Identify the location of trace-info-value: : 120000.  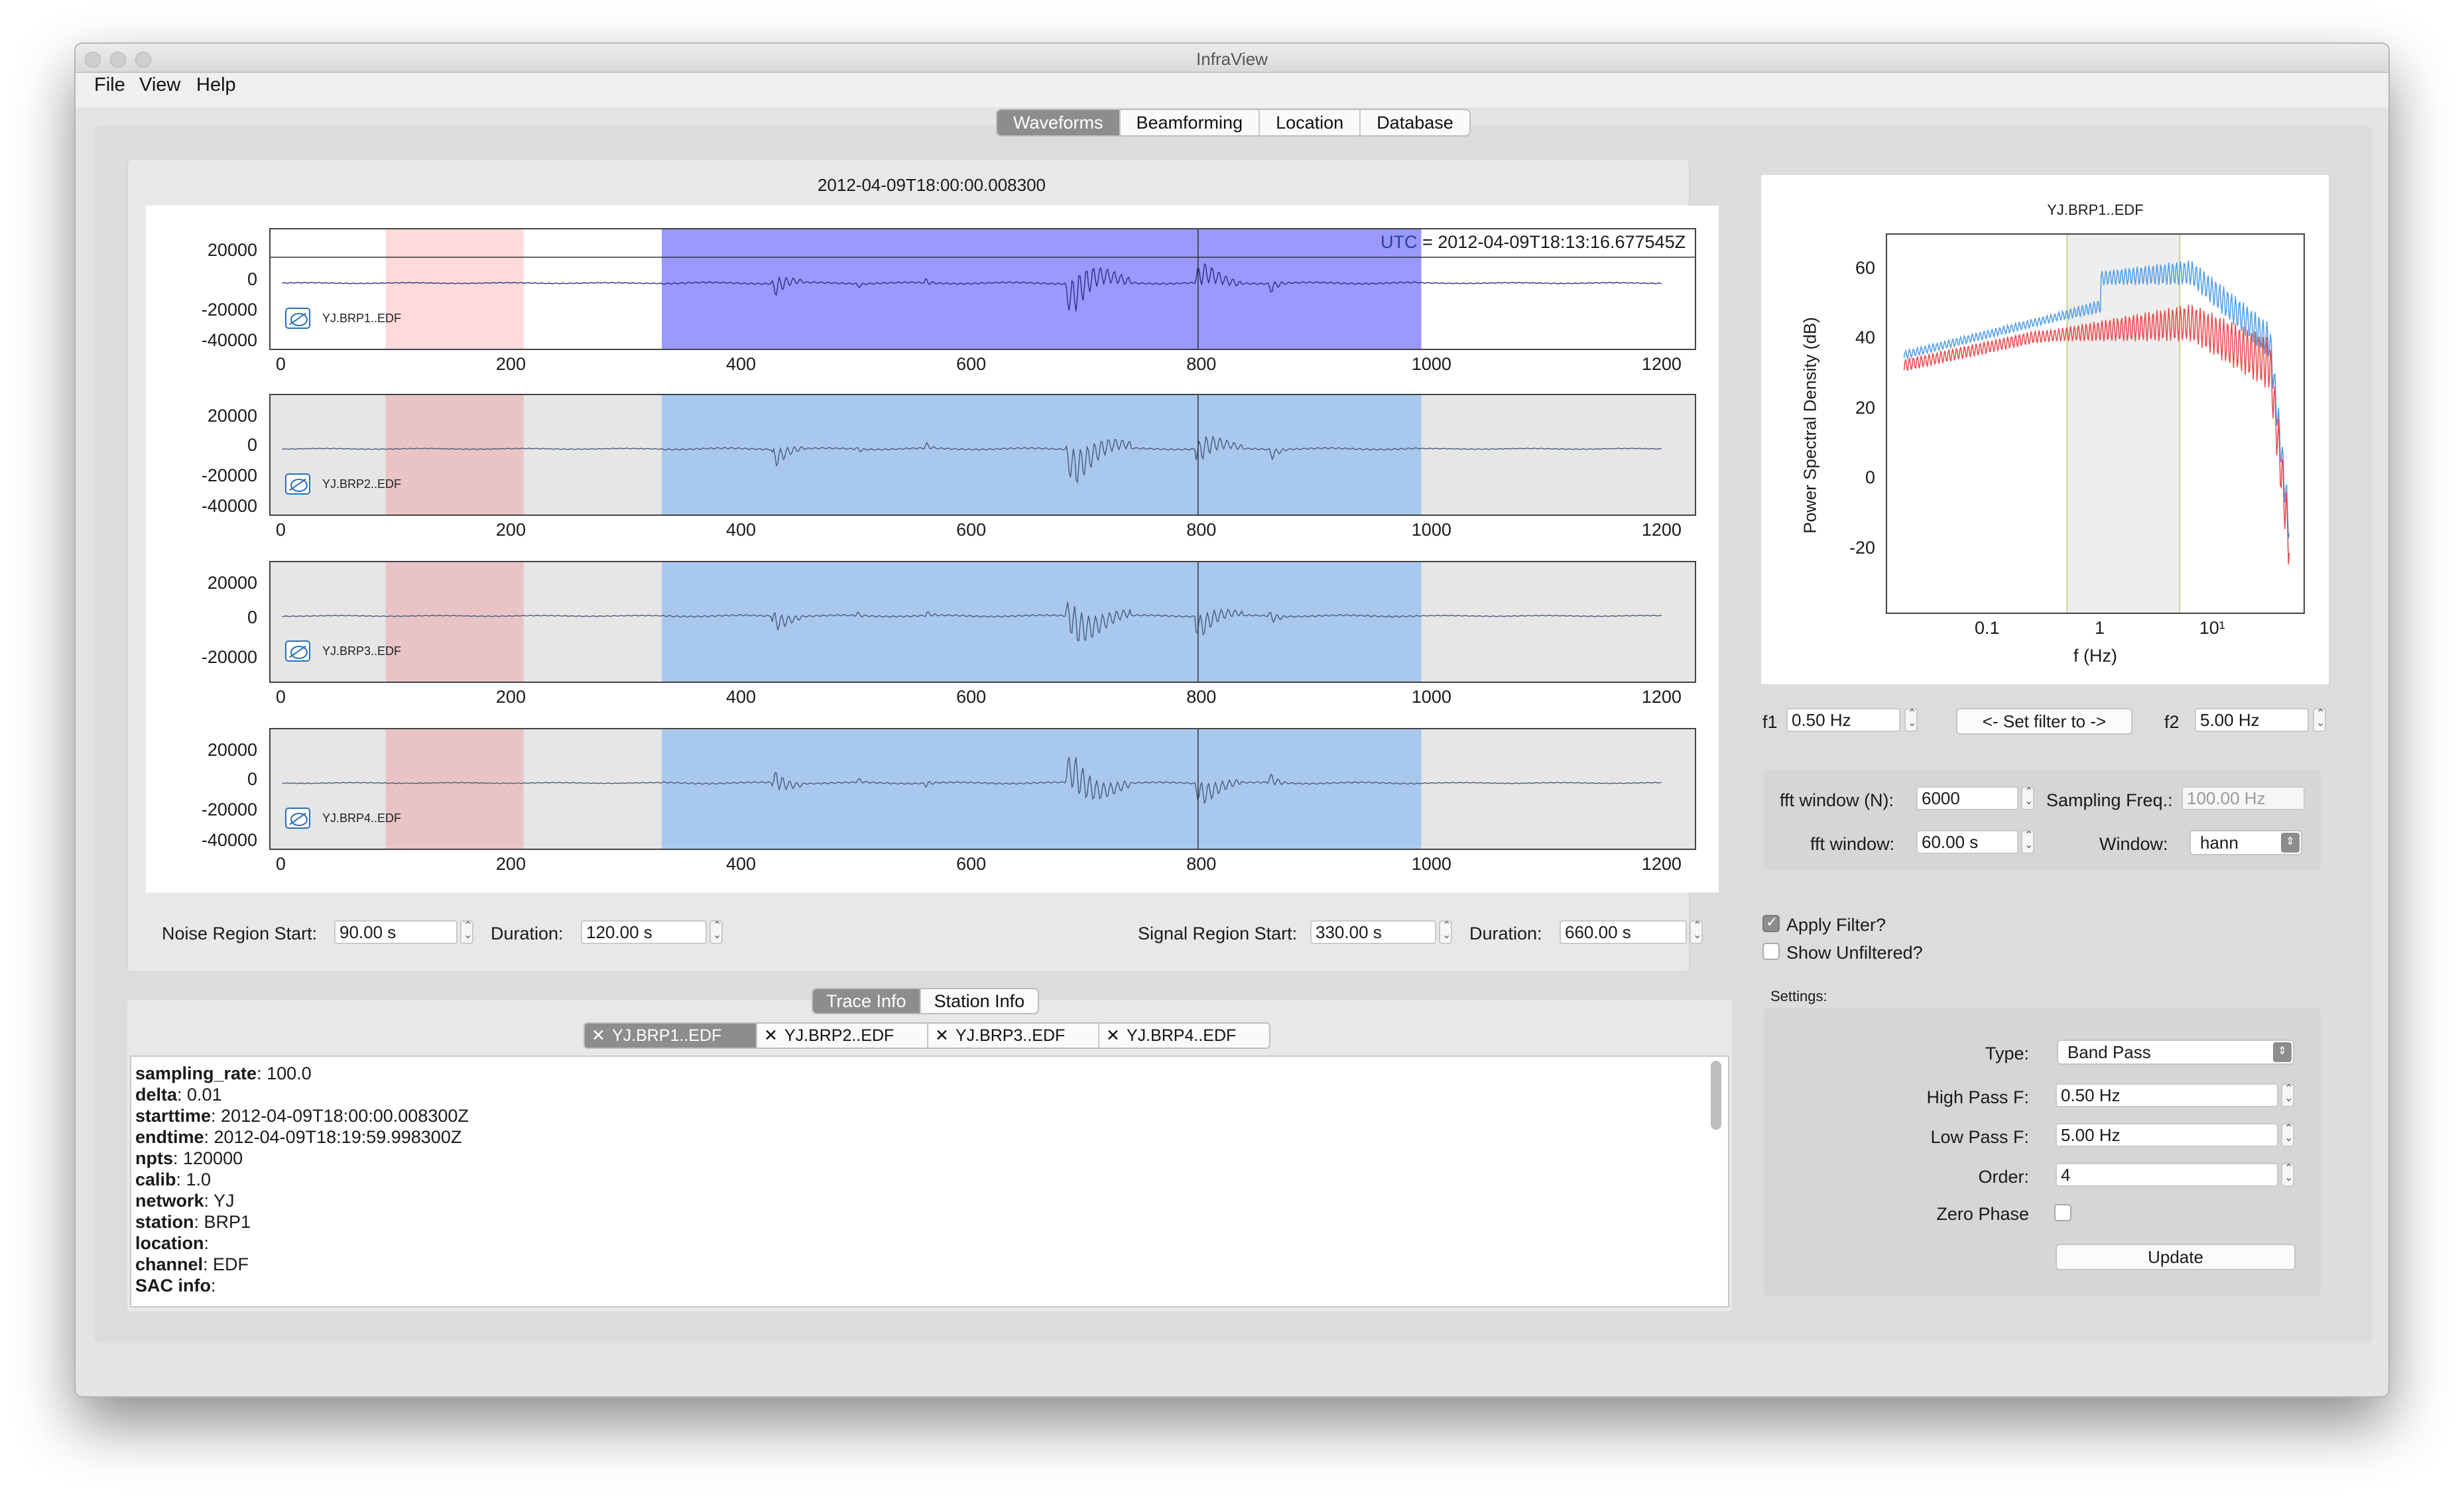
(208, 1158).